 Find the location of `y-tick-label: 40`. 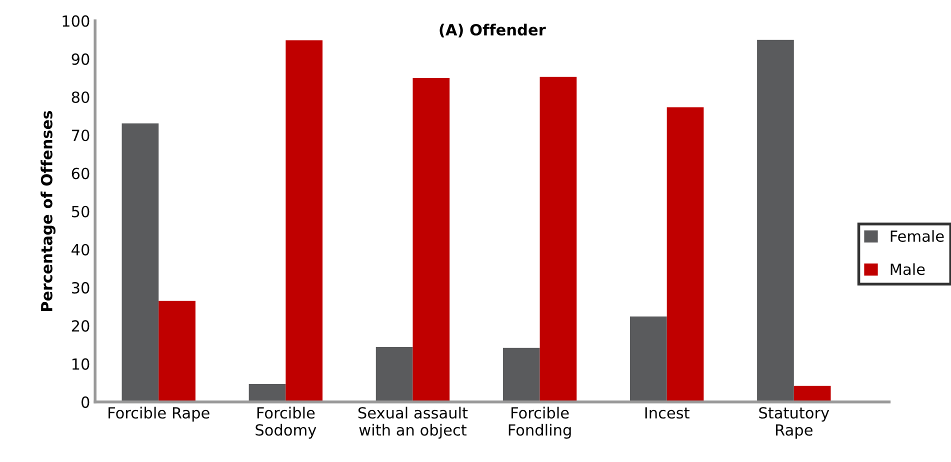

y-tick-label: 40 is located at coordinates (81, 250).